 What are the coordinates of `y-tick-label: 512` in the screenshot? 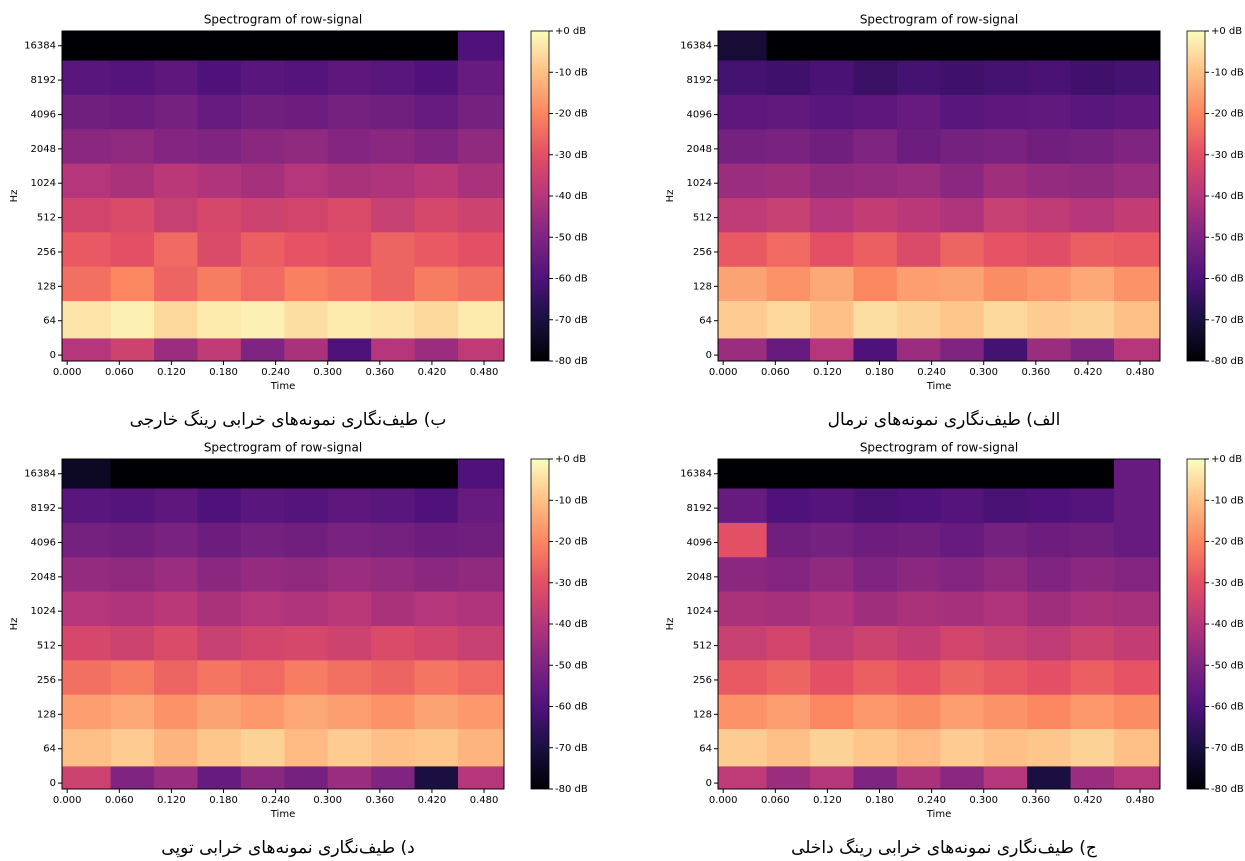 It's located at (46, 218).